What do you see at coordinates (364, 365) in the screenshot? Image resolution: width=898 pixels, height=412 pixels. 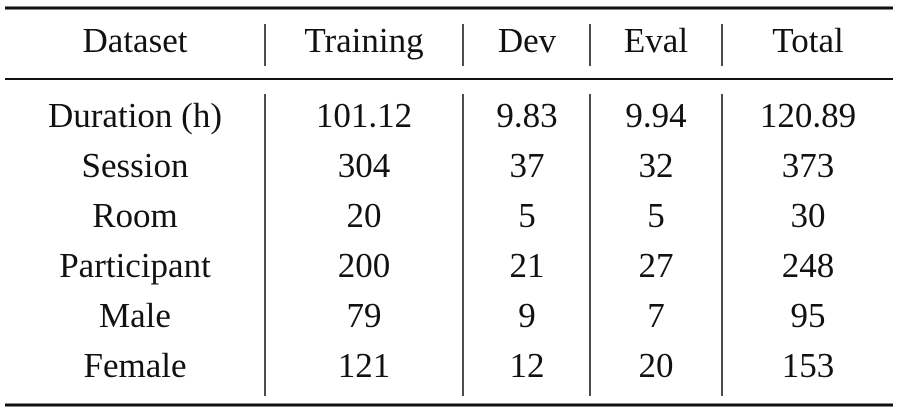 I see `cell: 121` at bounding box center [364, 365].